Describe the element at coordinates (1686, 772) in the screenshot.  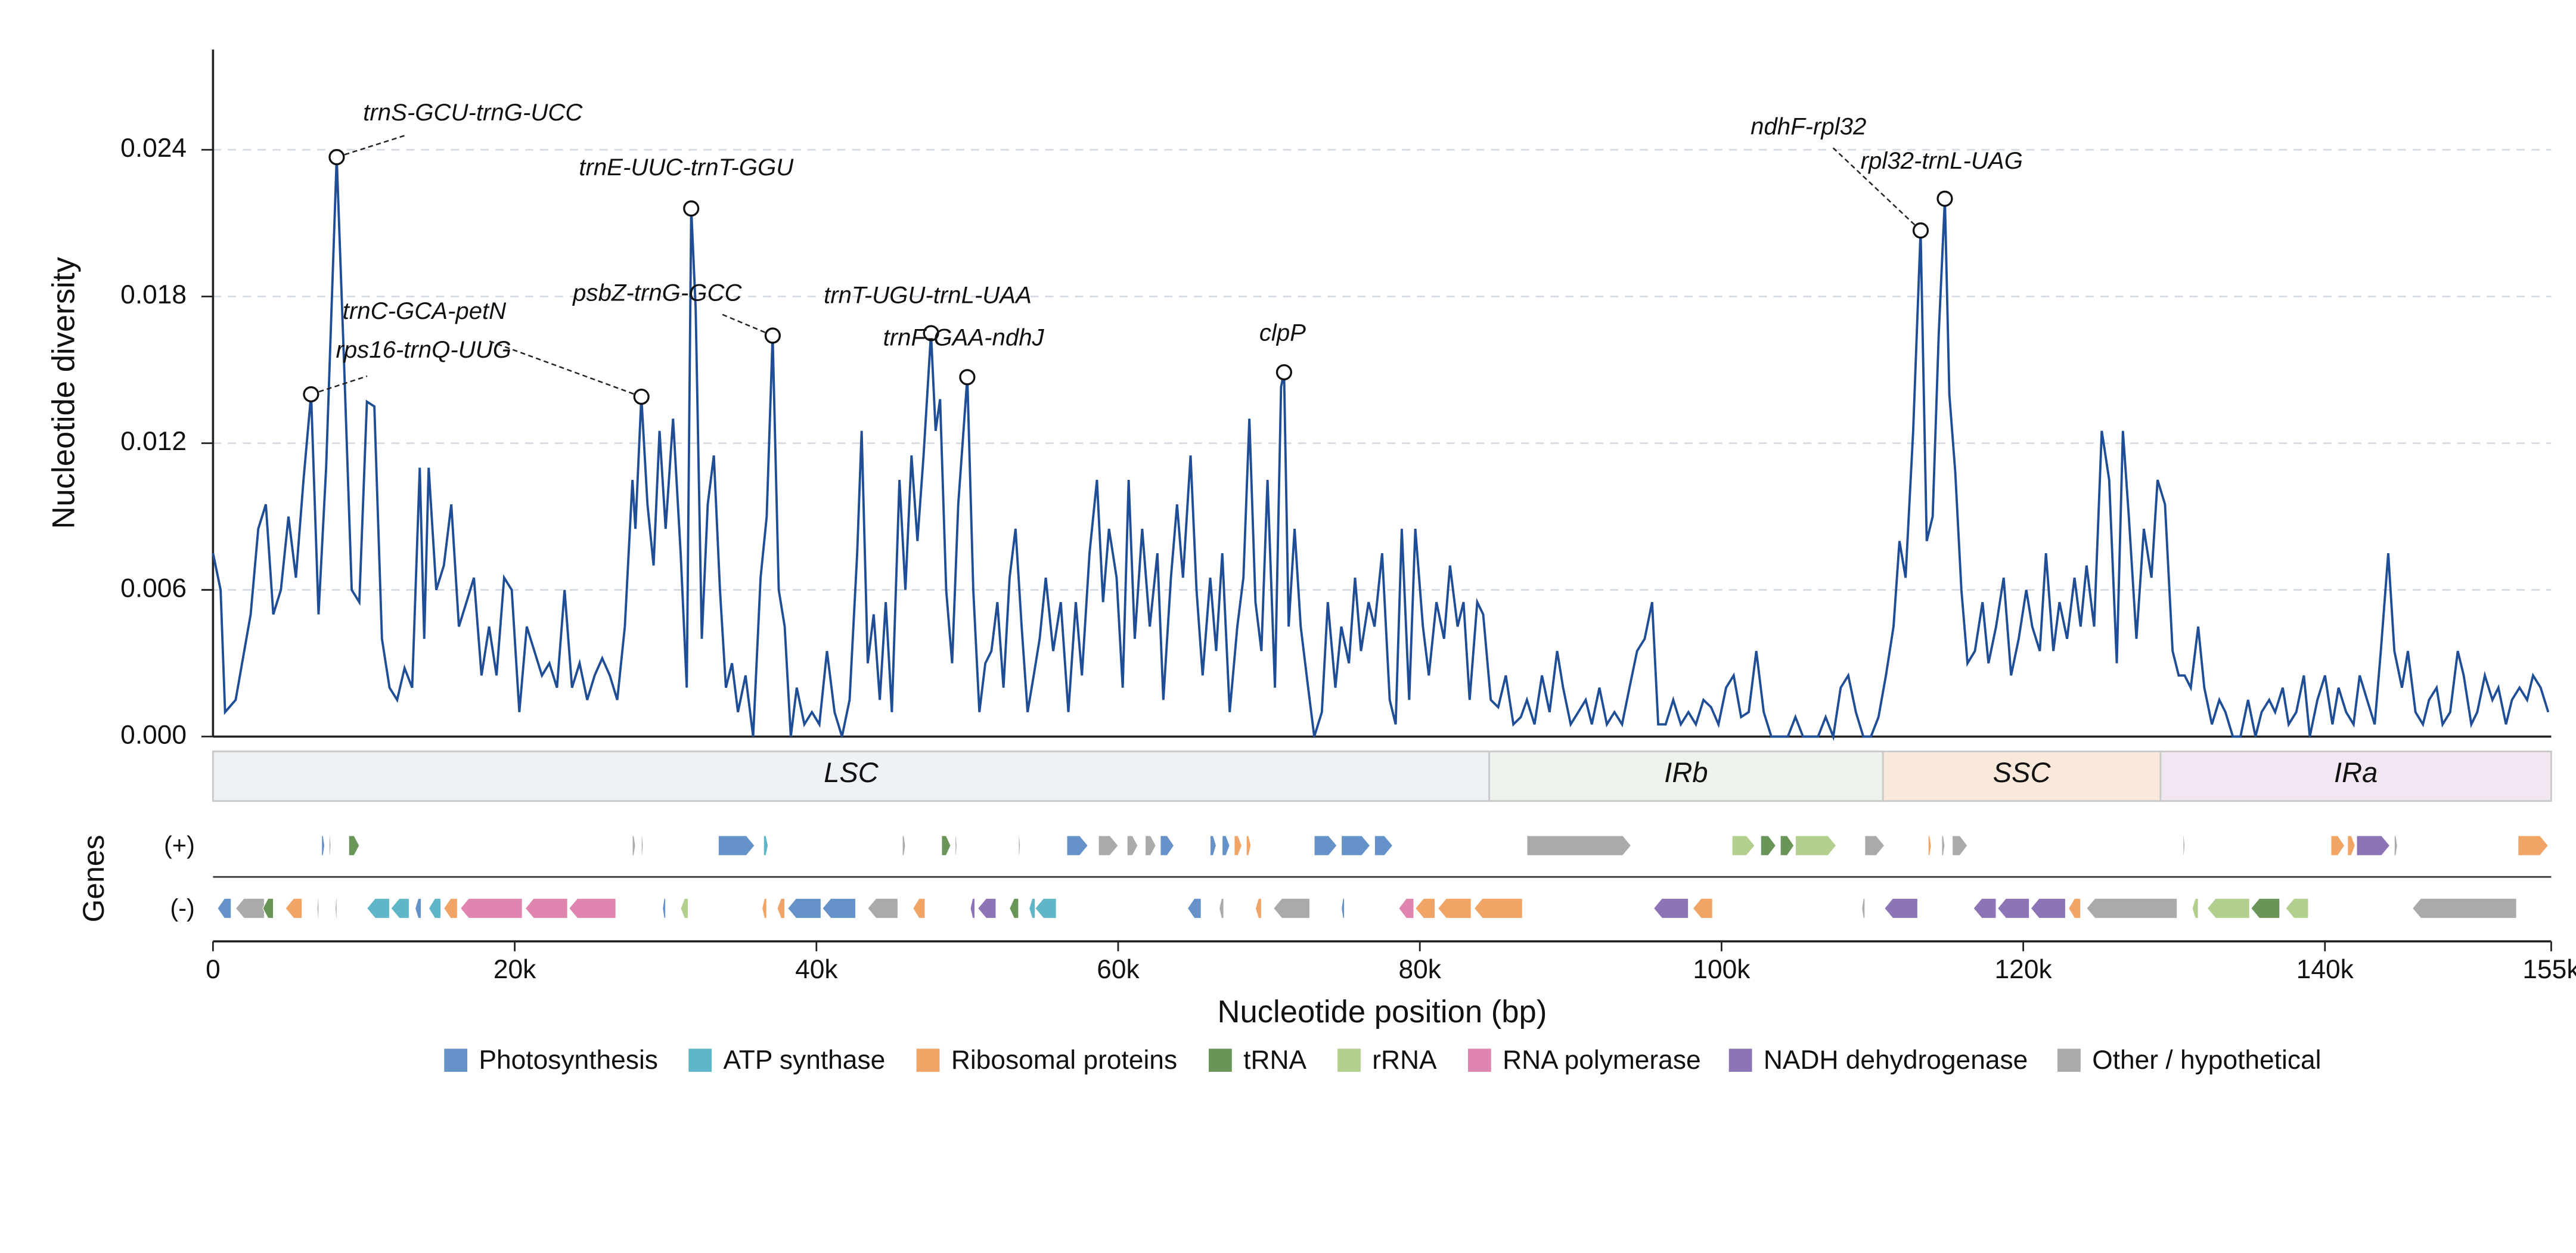
I see `region-label: IRb` at that location.